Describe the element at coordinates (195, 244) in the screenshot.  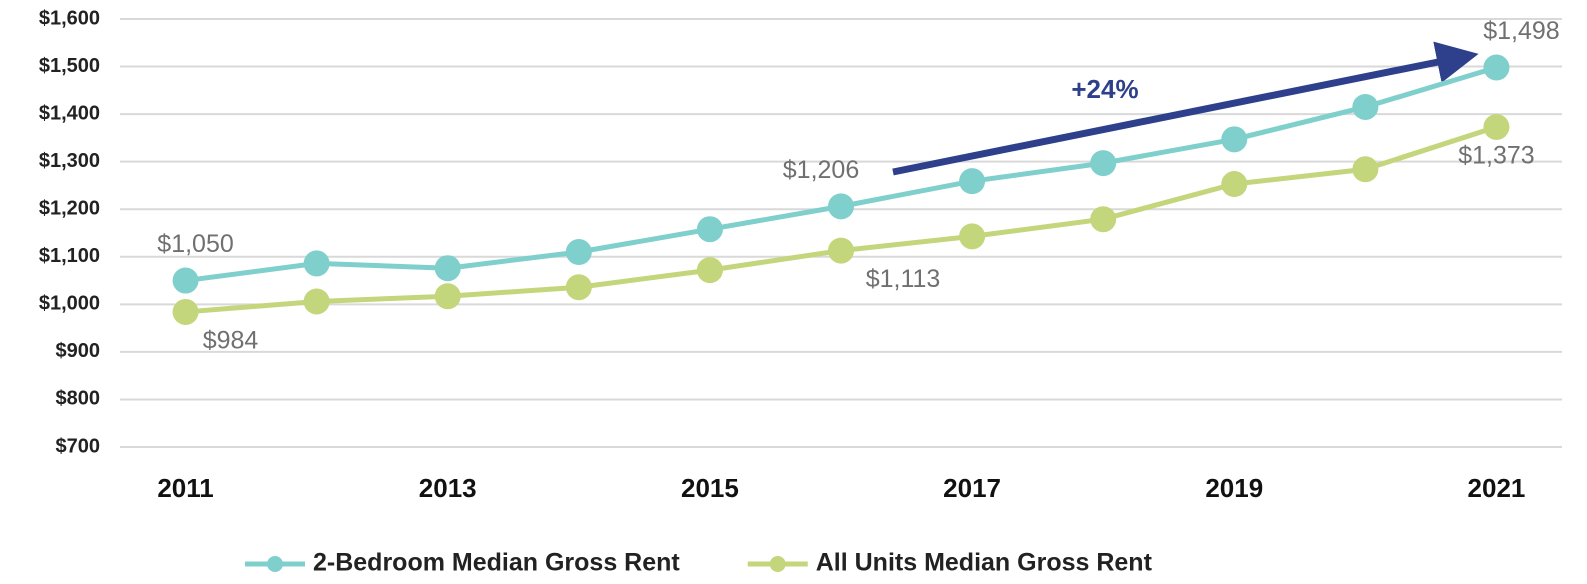
I see `data-label: $1,050` at that location.